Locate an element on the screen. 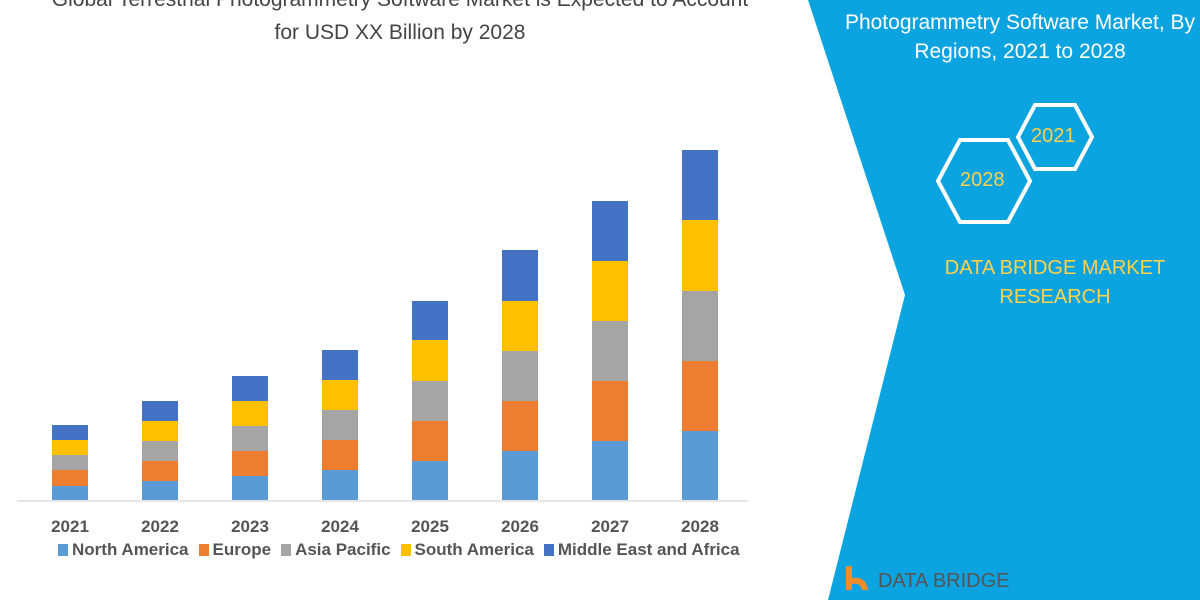 The width and height of the screenshot is (1200, 600). x-tick-label: 2021 is located at coordinates (70, 526).